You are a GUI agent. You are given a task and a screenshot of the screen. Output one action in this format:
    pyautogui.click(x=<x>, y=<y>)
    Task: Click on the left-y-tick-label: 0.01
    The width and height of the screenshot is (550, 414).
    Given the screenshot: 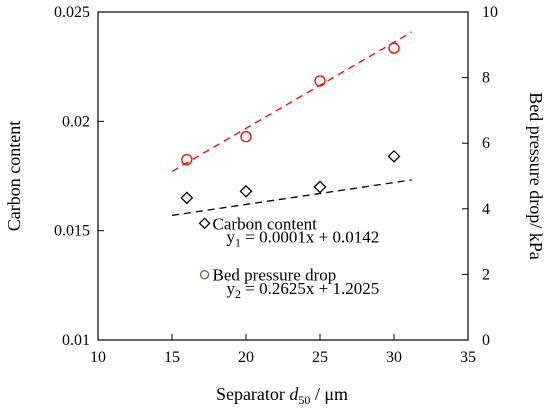 What is the action you would take?
    pyautogui.click(x=76, y=340)
    